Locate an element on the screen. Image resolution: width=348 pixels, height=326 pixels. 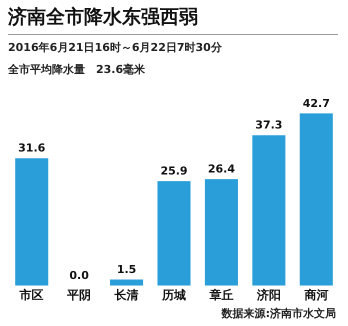
chart-subtitle: 2016年6月21日16时～6月22日7时30分 is located at coordinates (115, 47).